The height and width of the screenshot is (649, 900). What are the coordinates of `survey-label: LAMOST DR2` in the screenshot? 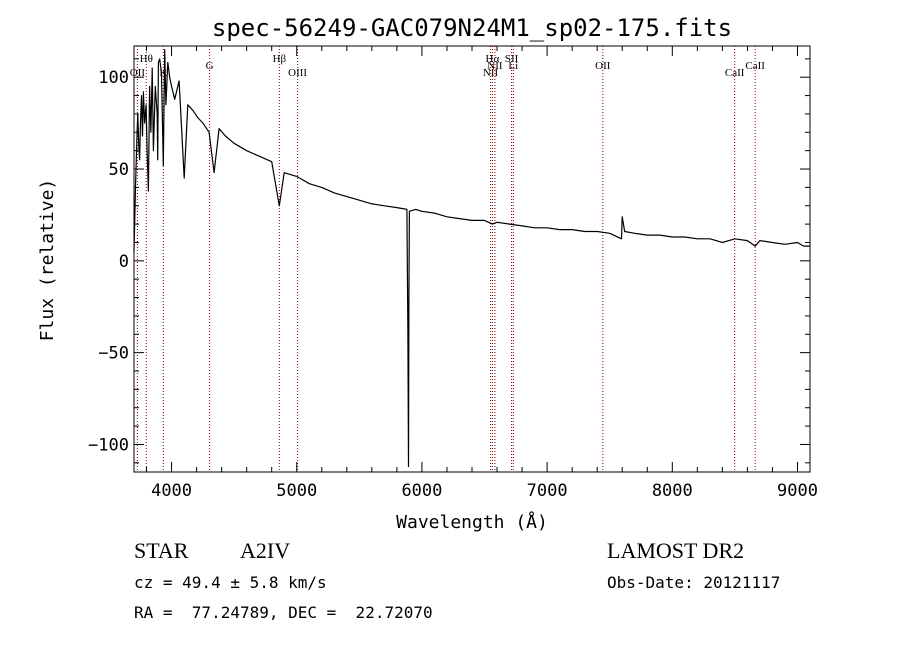 It's located at (676, 550).